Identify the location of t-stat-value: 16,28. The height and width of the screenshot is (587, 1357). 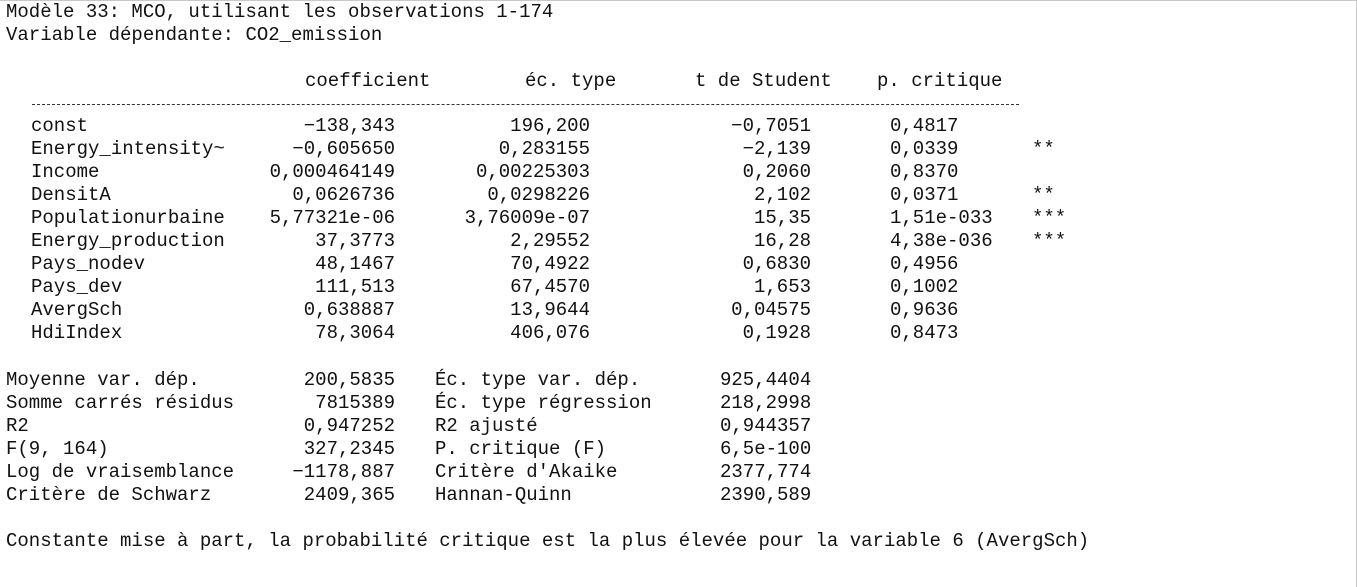
(782, 241).